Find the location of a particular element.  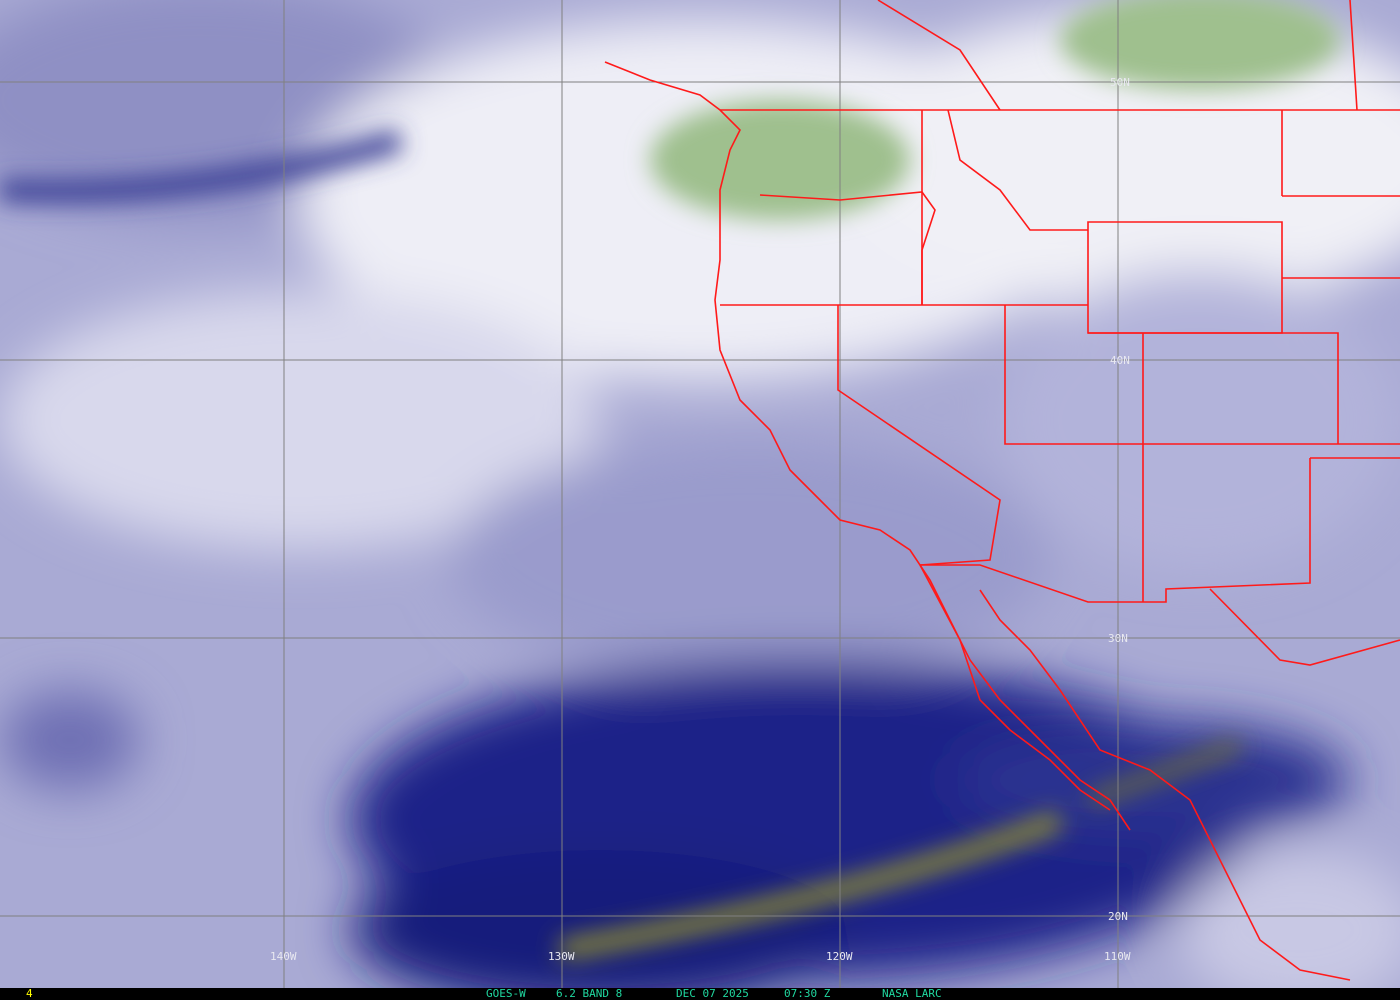

lon-label: 130W is located at coordinates (561, 956).